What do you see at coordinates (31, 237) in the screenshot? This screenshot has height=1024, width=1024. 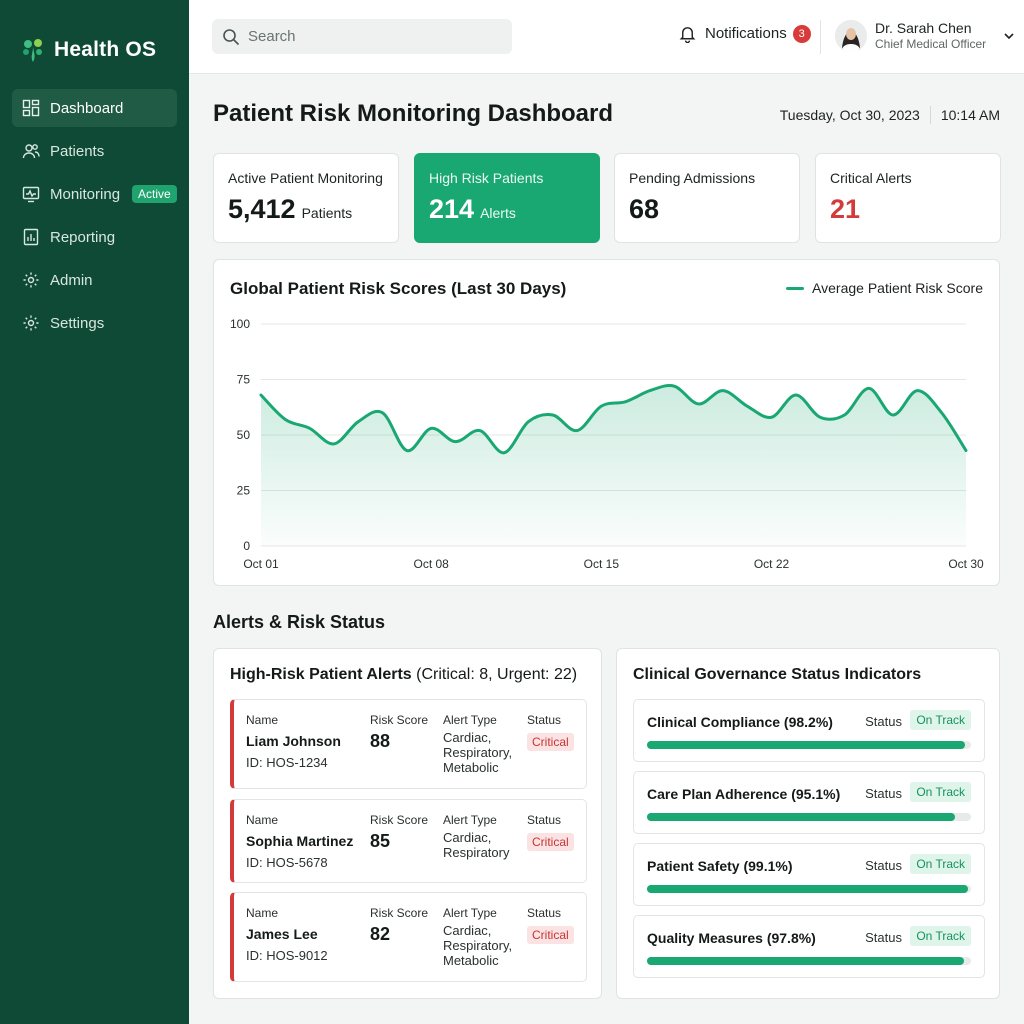 I see `report-icon` at bounding box center [31, 237].